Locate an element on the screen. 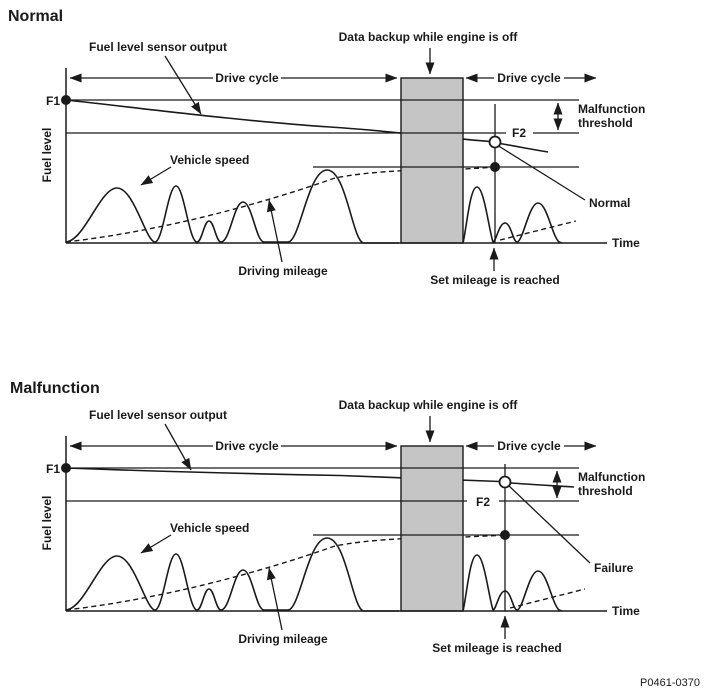  result-label: Failure is located at coordinates (614, 568).